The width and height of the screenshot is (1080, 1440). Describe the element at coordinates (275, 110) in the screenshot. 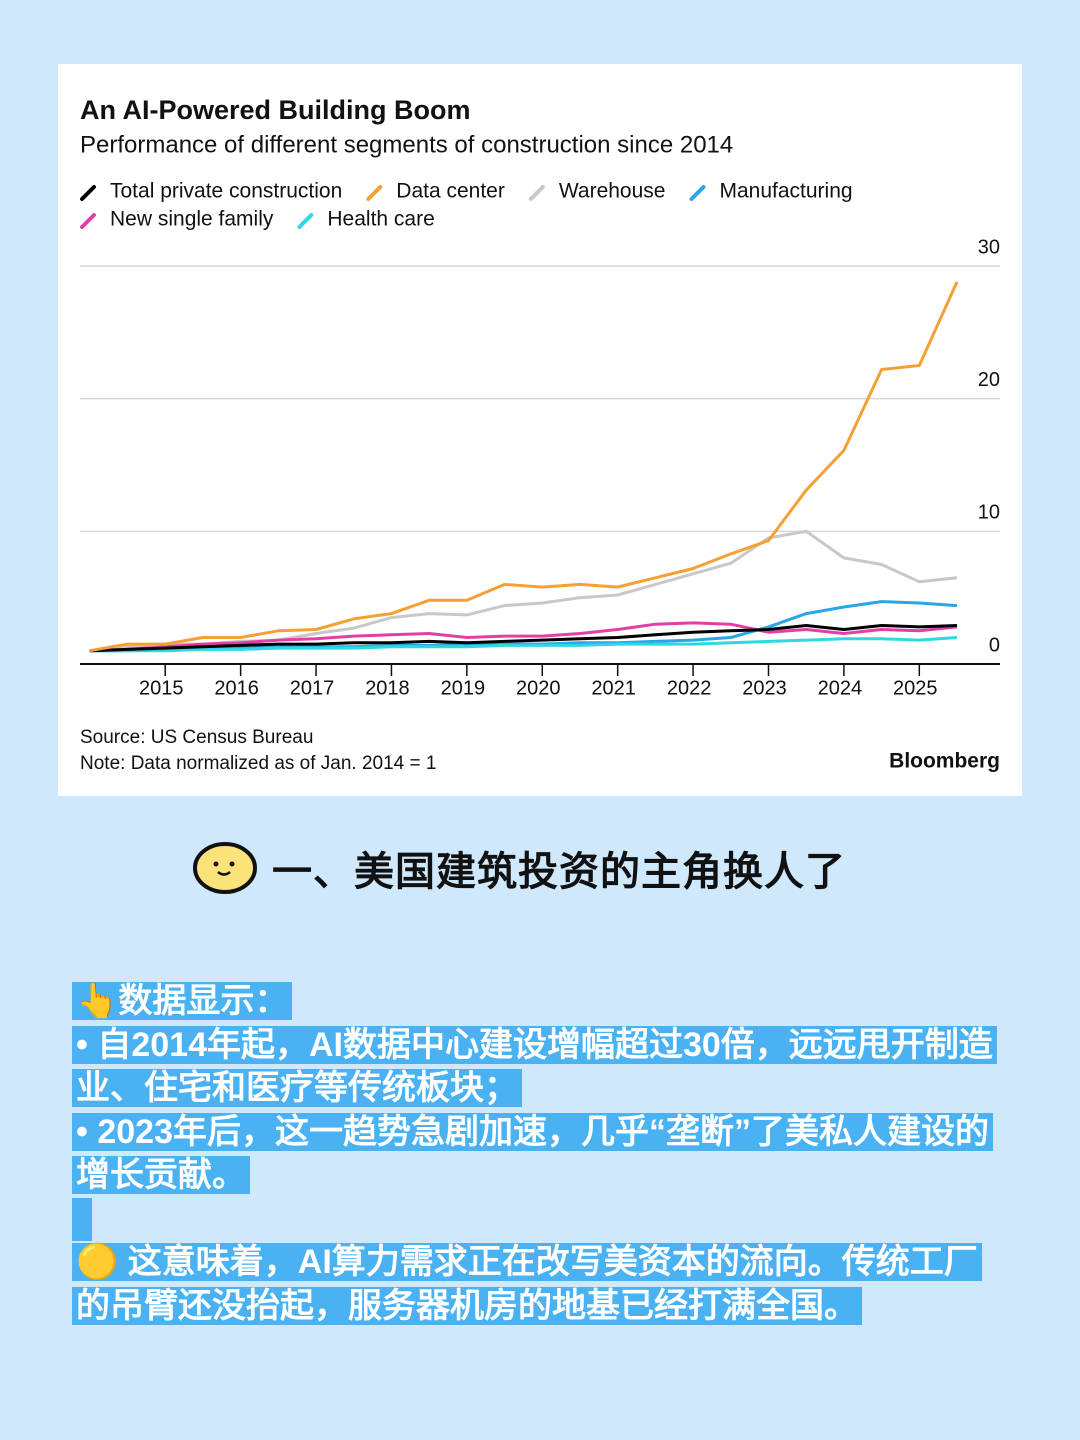

I see `chart-title: An AI-Powered Building Boom` at that location.